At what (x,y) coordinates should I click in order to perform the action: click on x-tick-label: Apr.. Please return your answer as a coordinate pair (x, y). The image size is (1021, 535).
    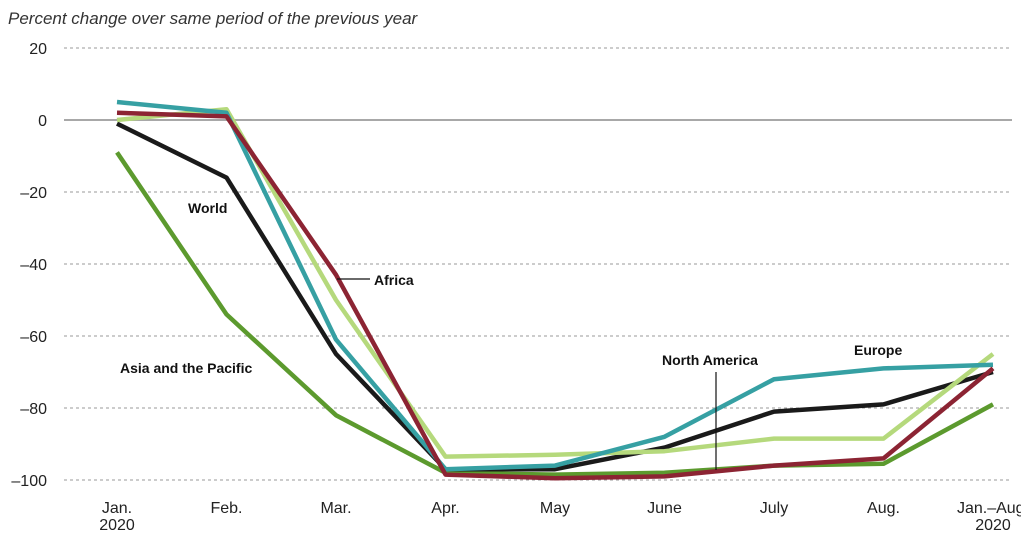
    Looking at the image, I should click on (445, 508).